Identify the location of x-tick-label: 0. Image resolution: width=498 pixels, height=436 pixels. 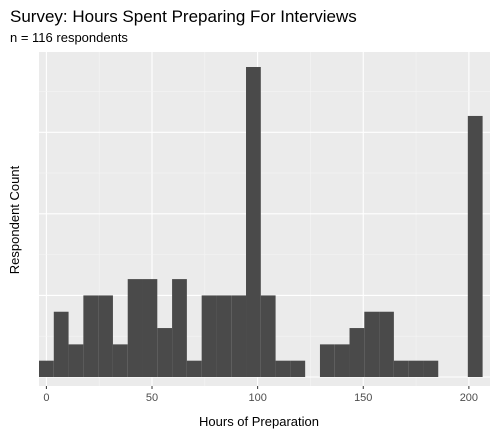
(46, 398).